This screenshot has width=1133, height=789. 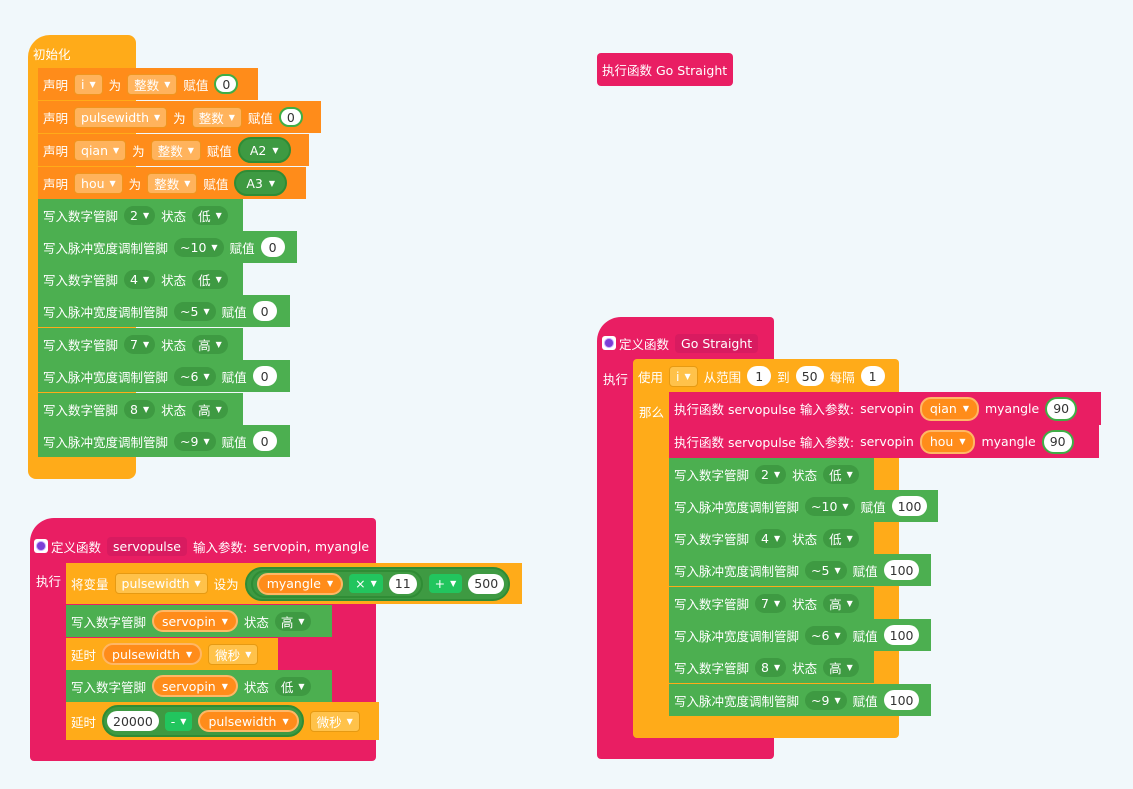 What do you see at coordinates (178, 721) in the screenshot?
I see `operator-dropdown: - ▼` at bounding box center [178, 721].